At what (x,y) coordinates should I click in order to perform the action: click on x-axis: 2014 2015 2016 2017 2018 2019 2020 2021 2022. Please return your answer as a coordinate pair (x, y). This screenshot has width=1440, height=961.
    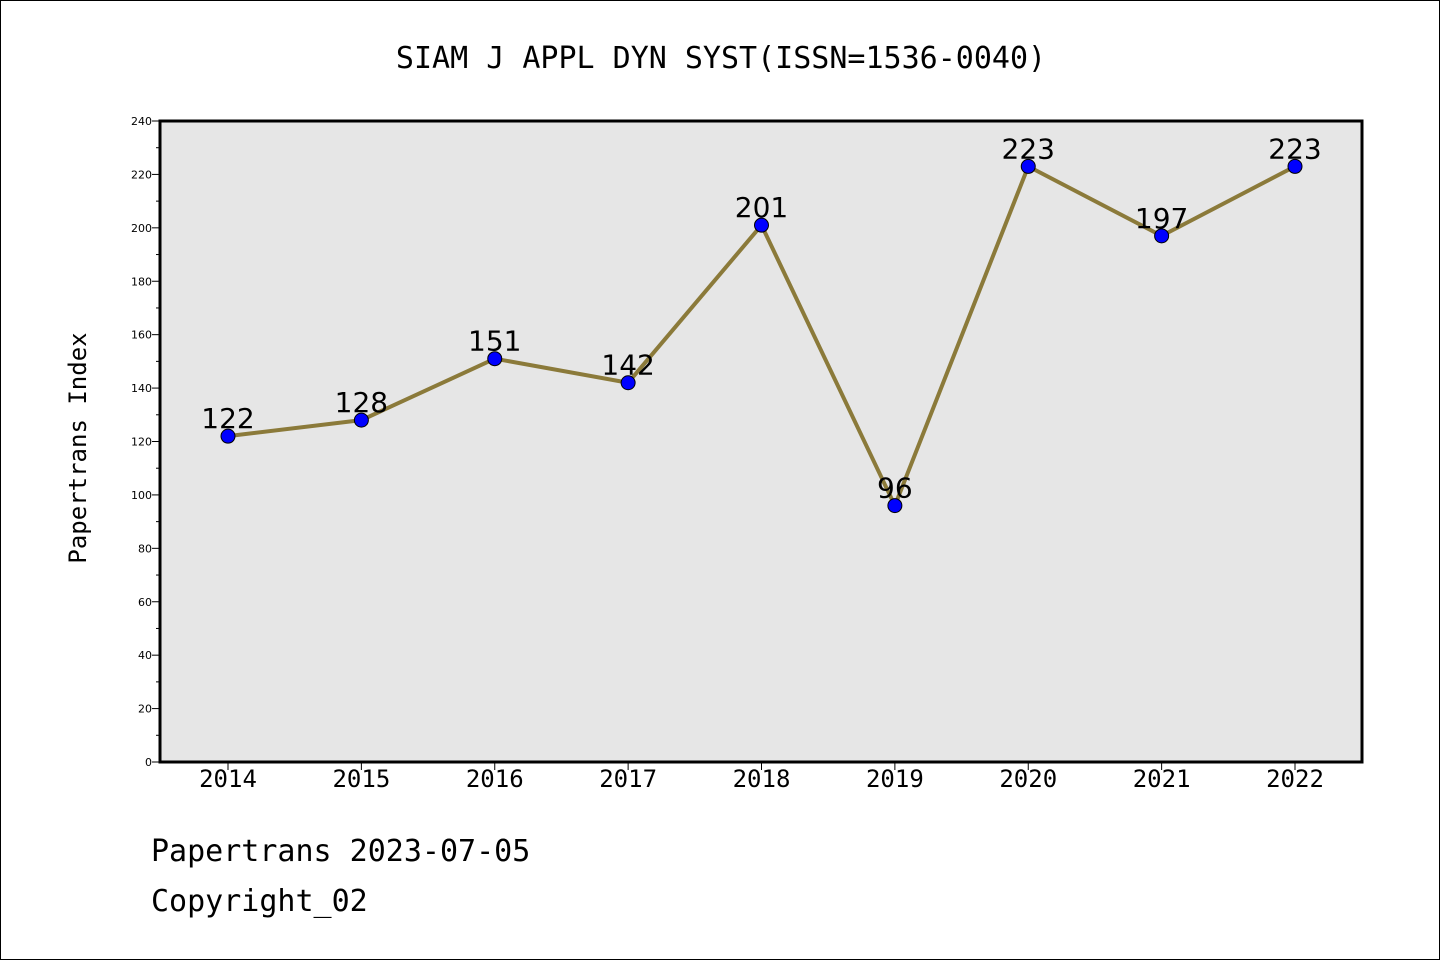
    Looking at the image, I should click on (761, 777).